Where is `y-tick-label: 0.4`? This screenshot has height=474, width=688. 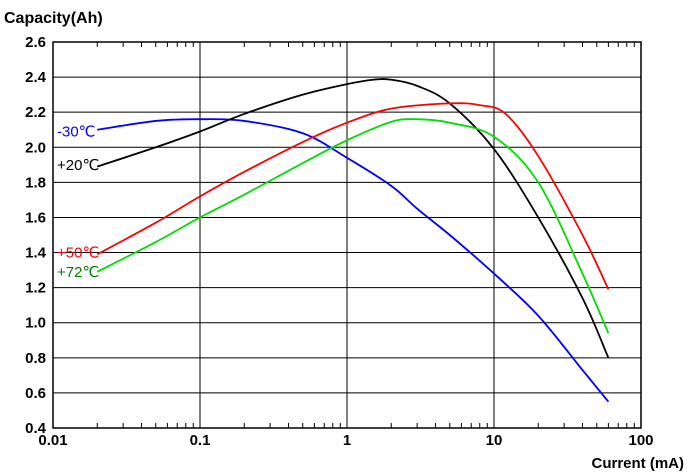
y-tick-label: 0.4 is located at coordinates (36, 428).